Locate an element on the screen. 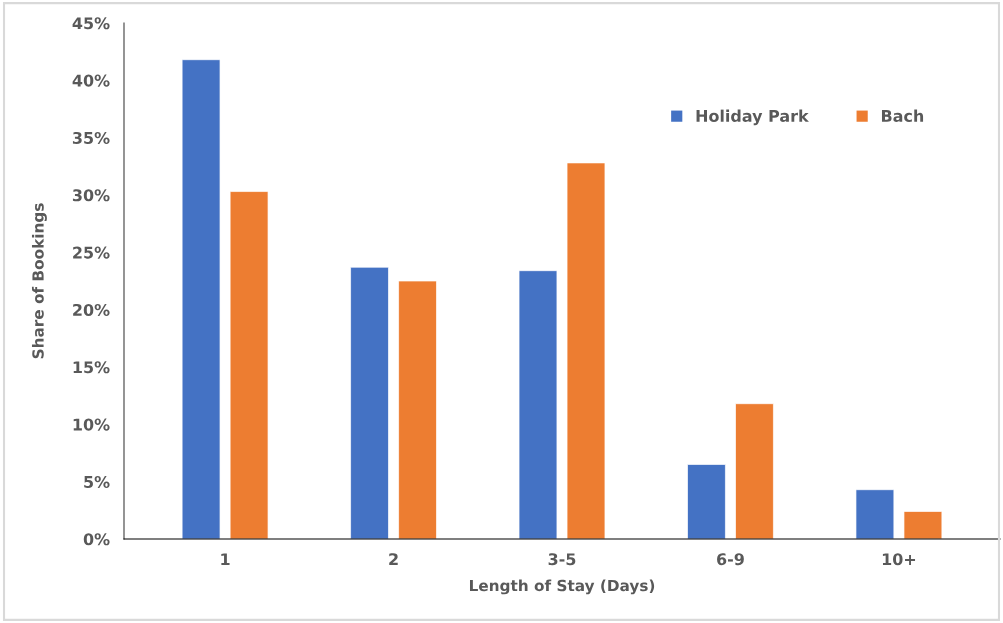 This screenshot has height=623, width=1003. y-tick-label: 10% is located at coordinates (91, 424).